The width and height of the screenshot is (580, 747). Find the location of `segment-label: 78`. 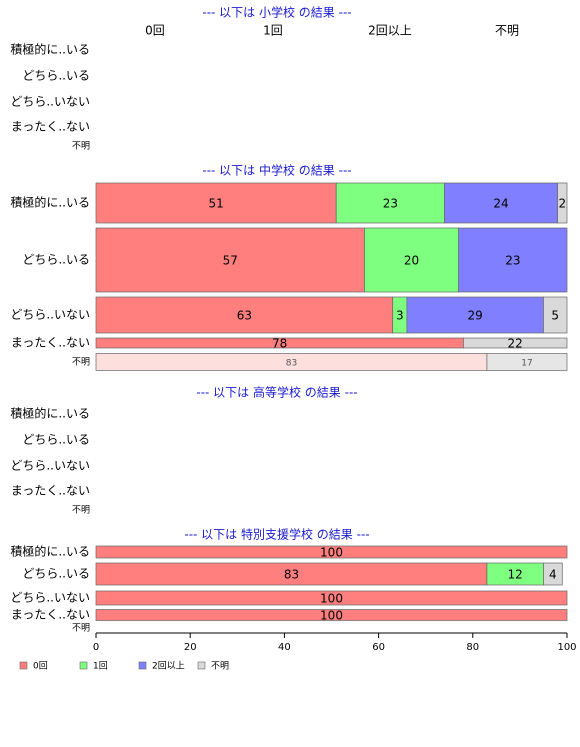

segment-label: 78 is located at coordinates (279, 344).